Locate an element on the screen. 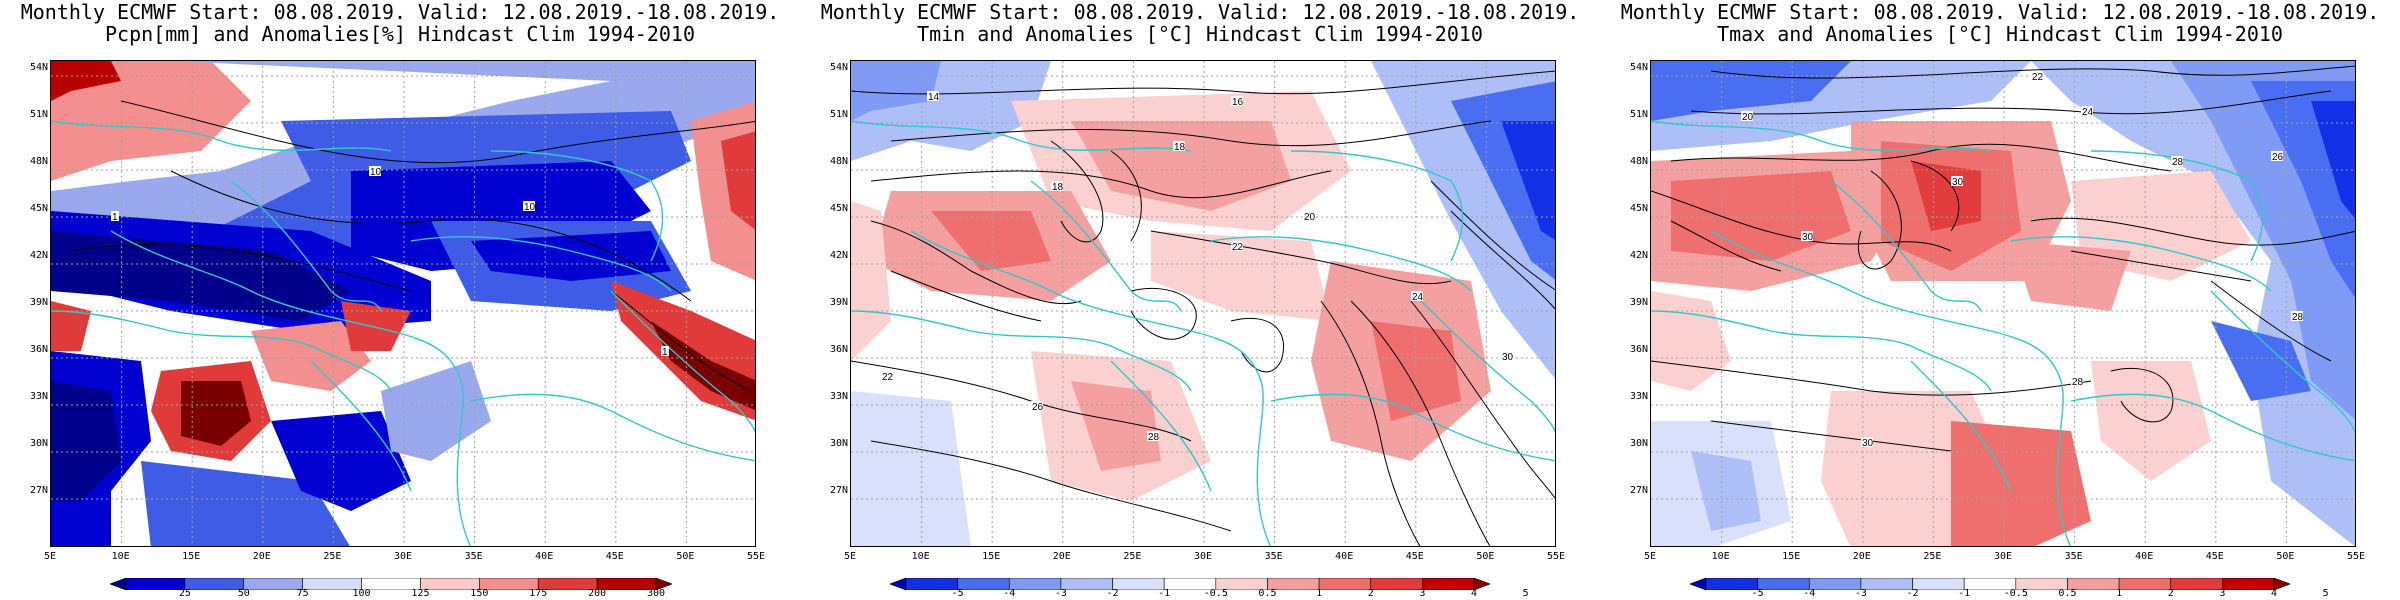  colorbar-tick-label: -2 is located at coordinates (1112, 593).